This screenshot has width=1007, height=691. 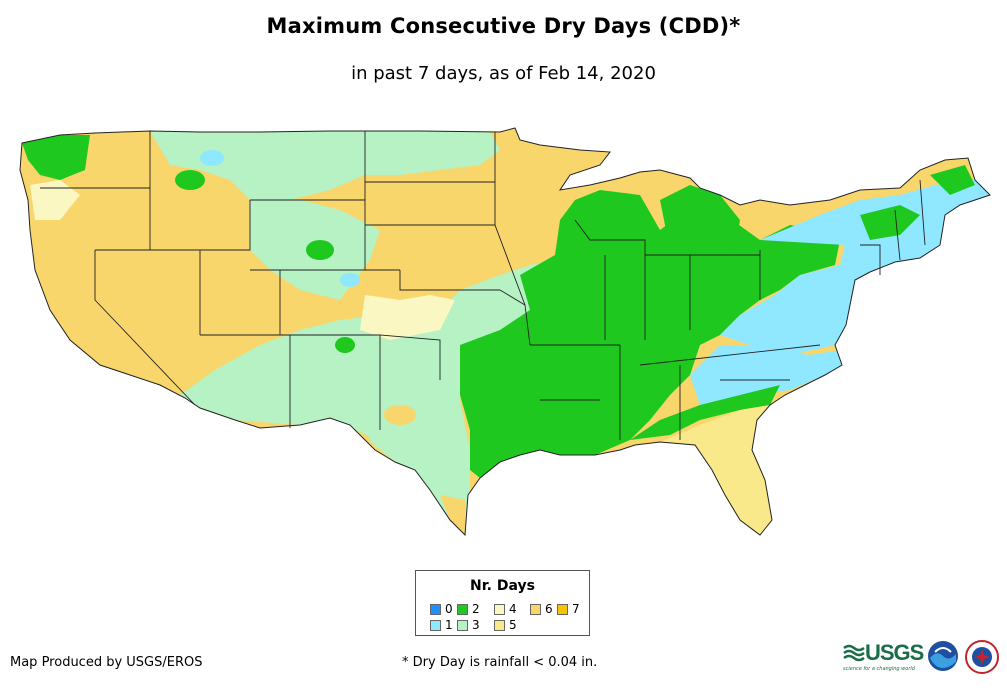 I want to click on usgs-logo-text: USGS, so click(x=894, y=652).